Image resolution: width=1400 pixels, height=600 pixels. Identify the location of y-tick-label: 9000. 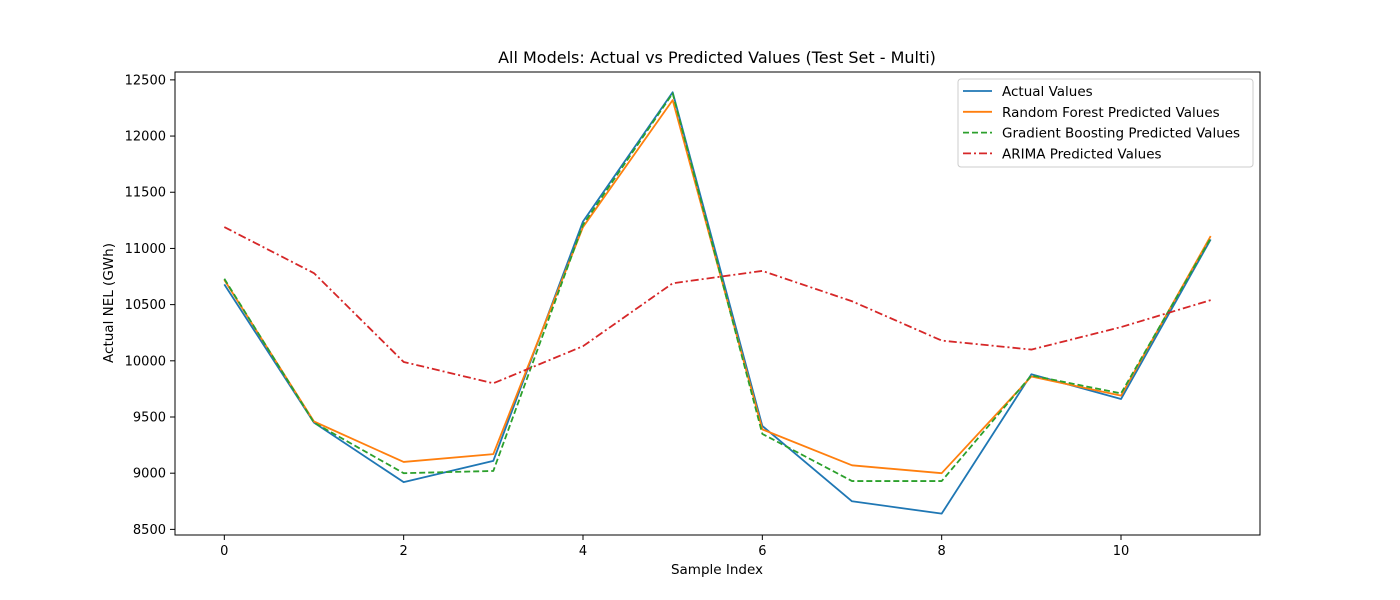
(149, 474).